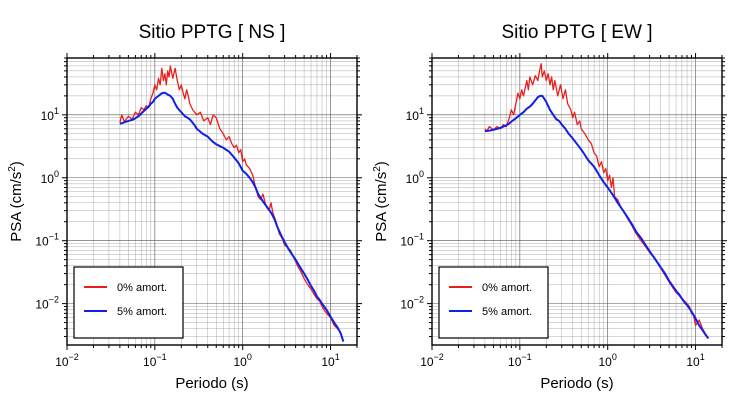 The image size is (730, 400). Describe the element at coordinates (212, 32) in the screenshot. I see `chart-title: Sitio PPTG [ NS ]` at that location.